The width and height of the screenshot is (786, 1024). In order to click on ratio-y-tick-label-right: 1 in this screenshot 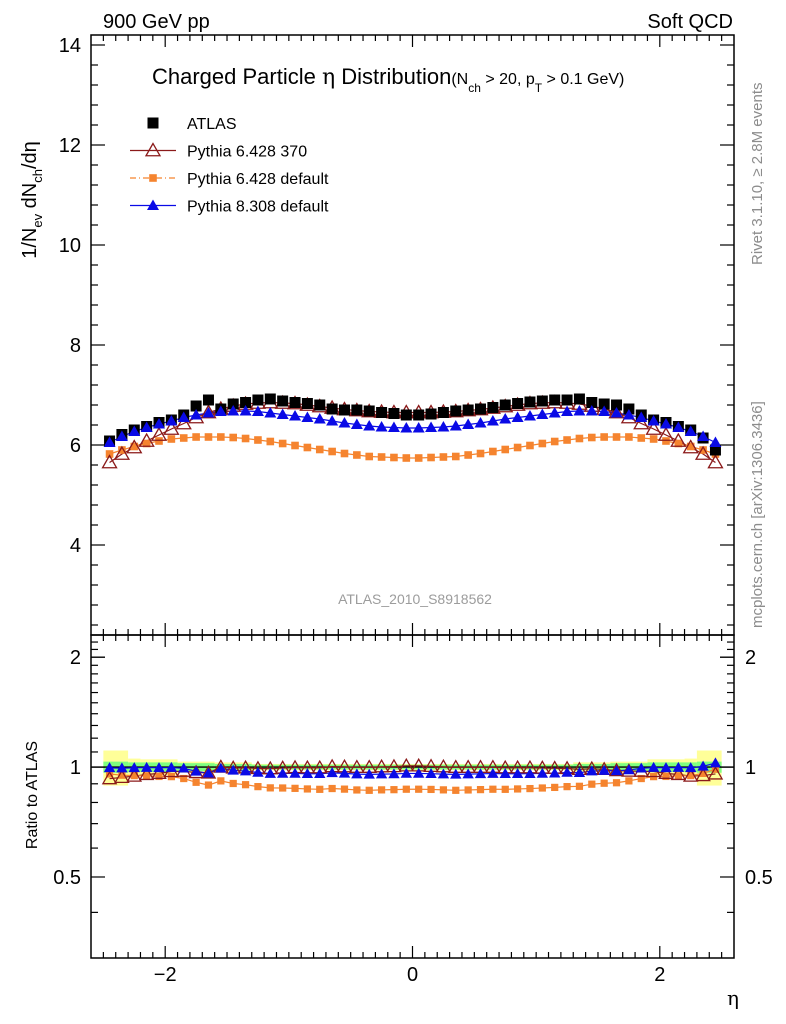, I will do `click(750, 768)`.